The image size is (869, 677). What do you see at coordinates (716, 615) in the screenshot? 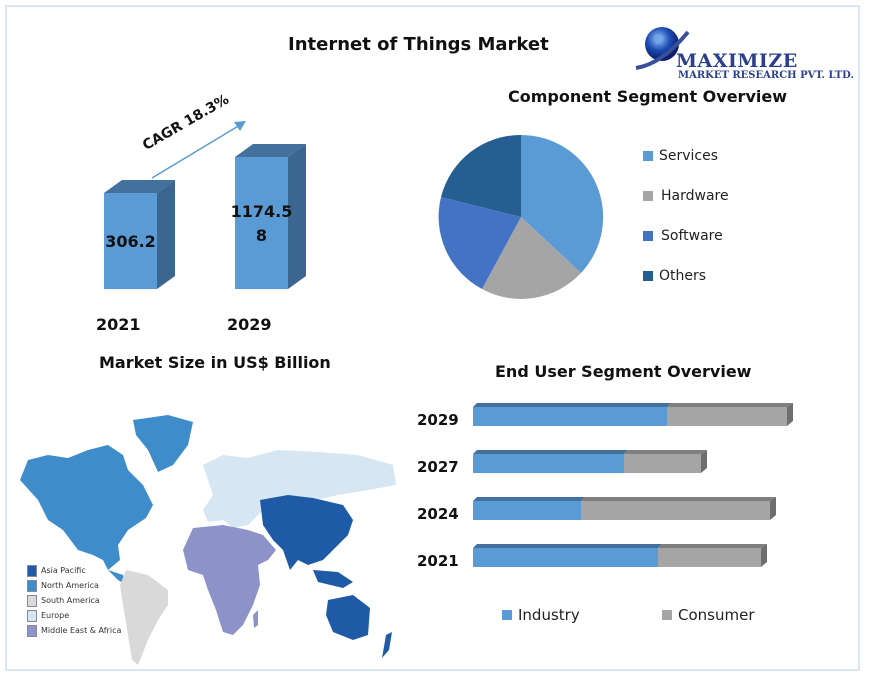
I see `legend-label: Consumer` at bounding box center [716, 615].